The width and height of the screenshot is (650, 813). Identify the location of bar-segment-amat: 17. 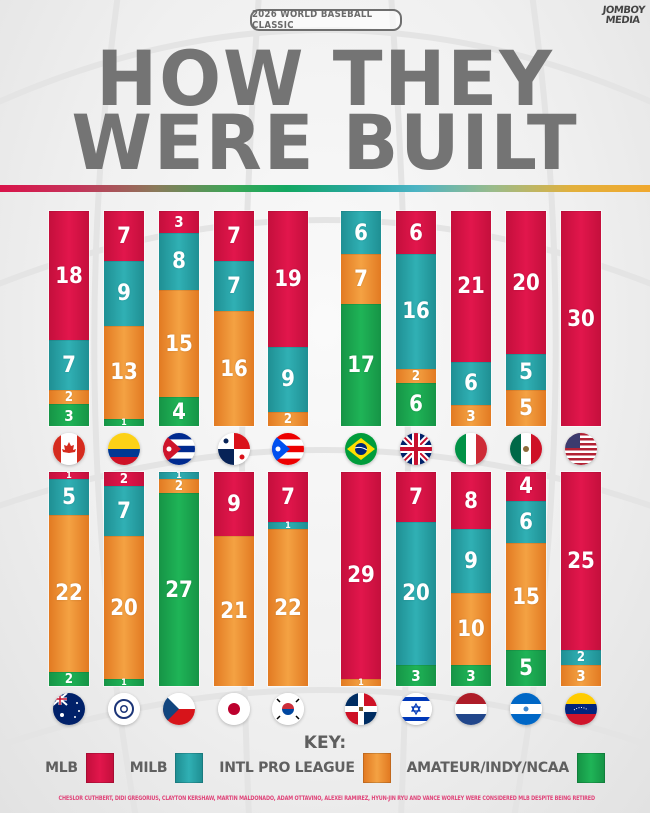
(361, 365).